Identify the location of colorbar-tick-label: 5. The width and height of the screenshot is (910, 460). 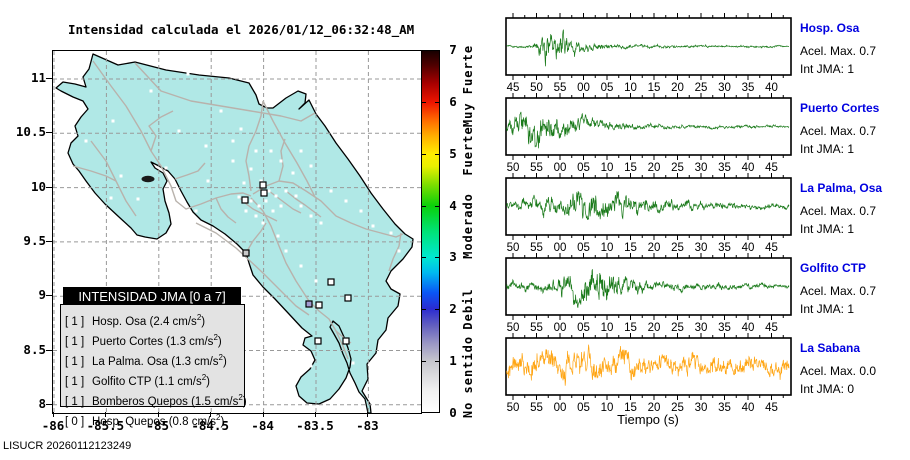
(453, 153).